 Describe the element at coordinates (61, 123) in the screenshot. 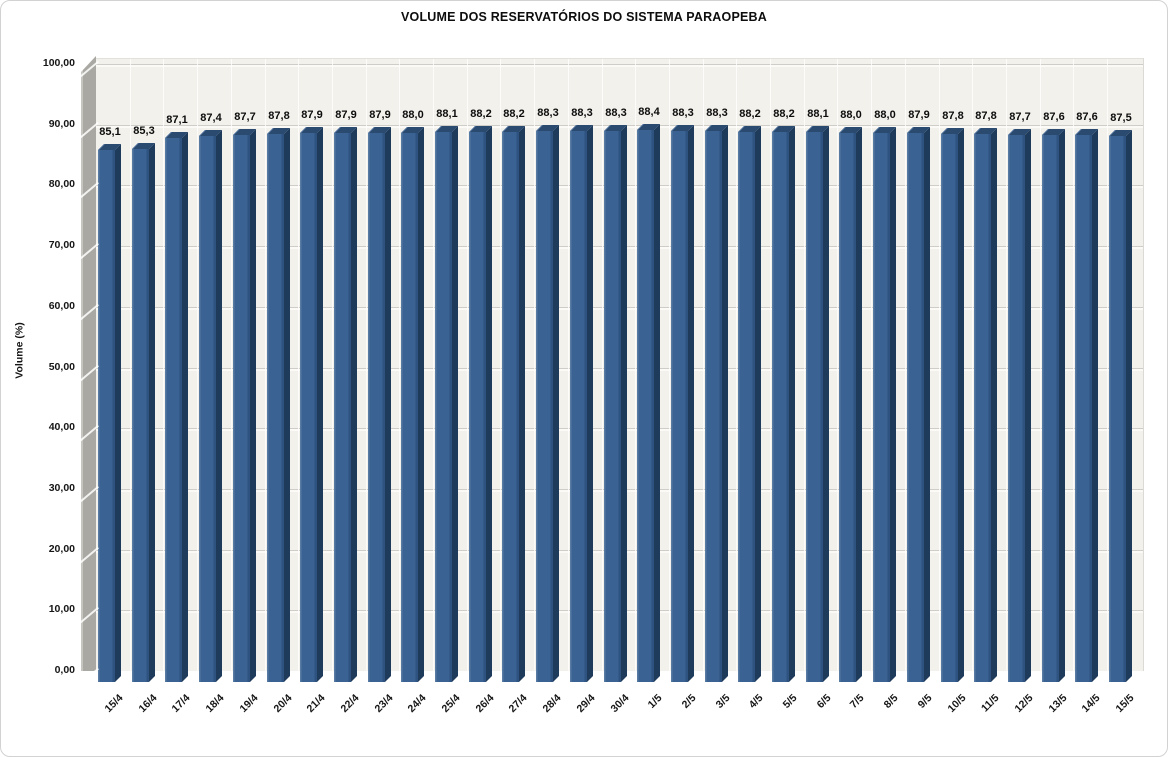

I see `y-tick-label: 90,00` at that location.